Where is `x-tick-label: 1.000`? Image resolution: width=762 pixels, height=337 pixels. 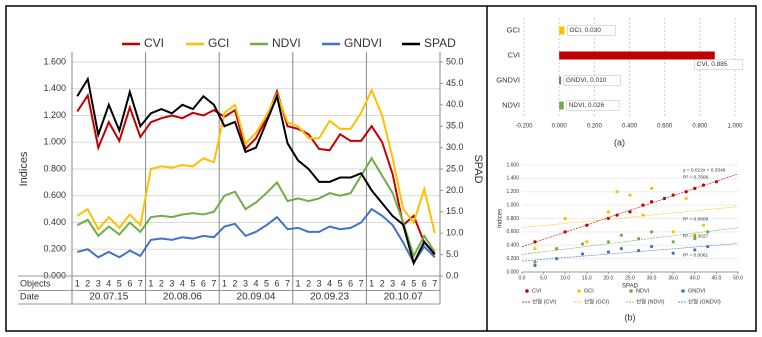 x-tick-label: 1.000 is located at coordinates (735, 127).